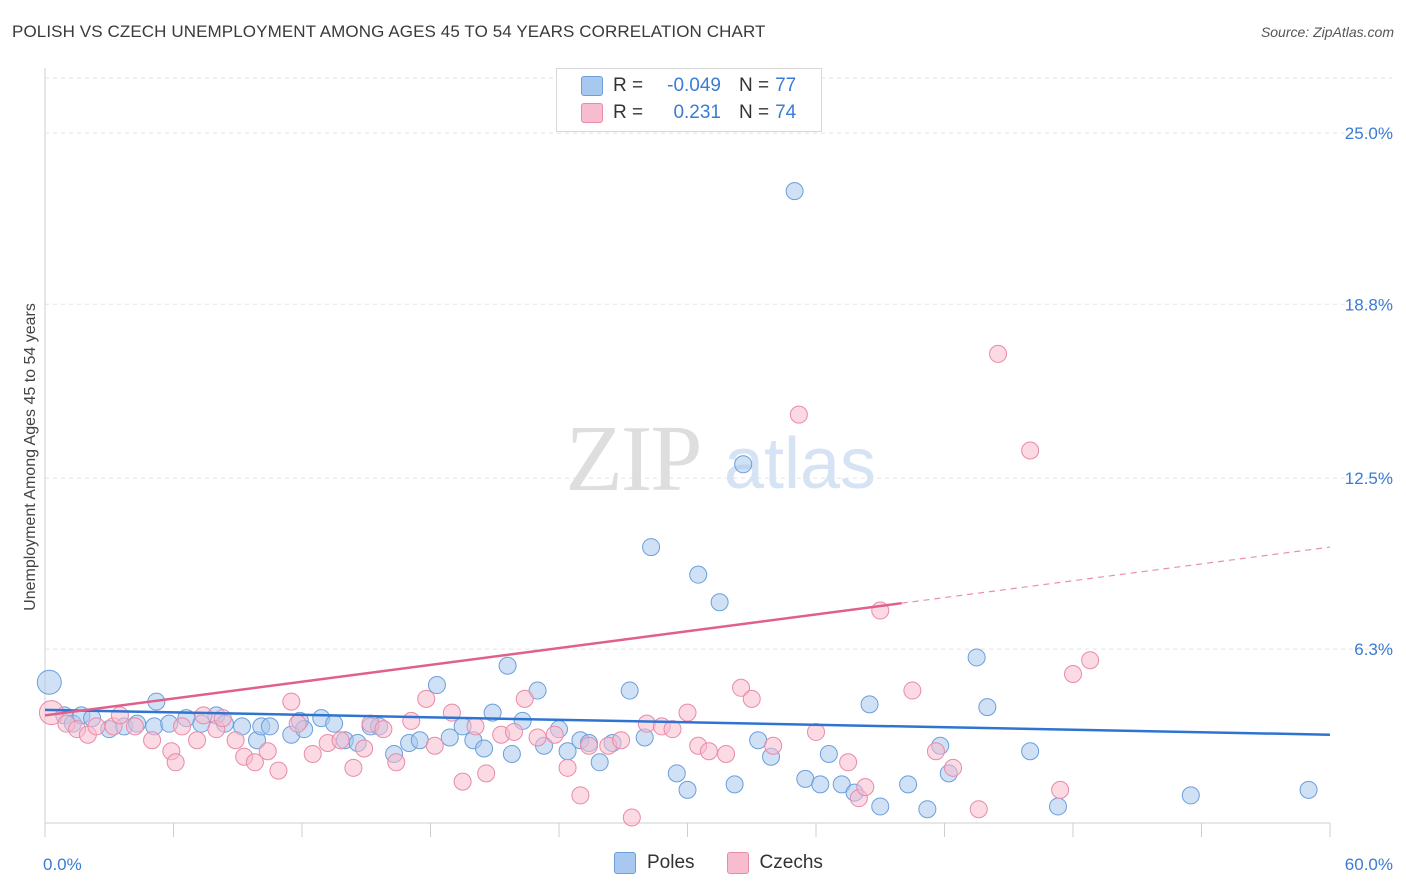  What do you see at coordinates (786, 112) in the screenshot?
I see `legend-n-value: 74` at bounding box center [786, 112].